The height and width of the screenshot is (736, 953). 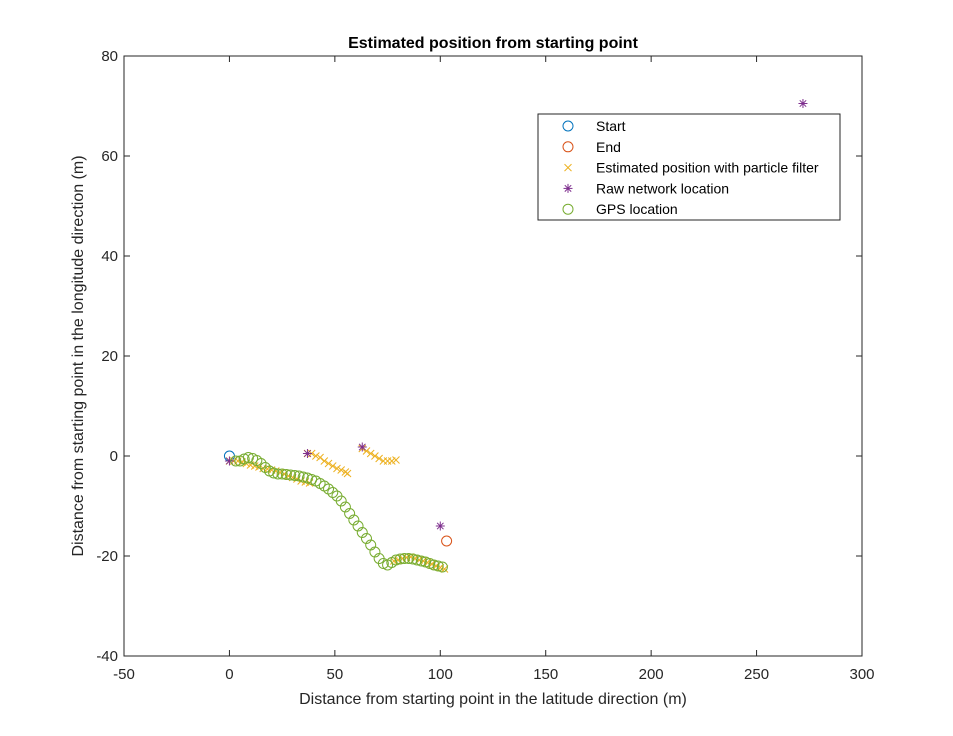 I want to click on x-tick-label: 50, so click(x=335, y=674).